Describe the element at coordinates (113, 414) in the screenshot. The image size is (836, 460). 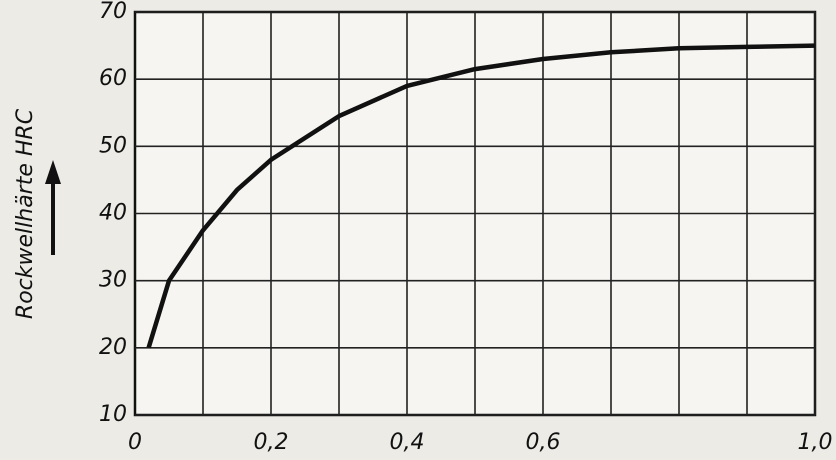
I see `y-tick-label: 10` at that location.